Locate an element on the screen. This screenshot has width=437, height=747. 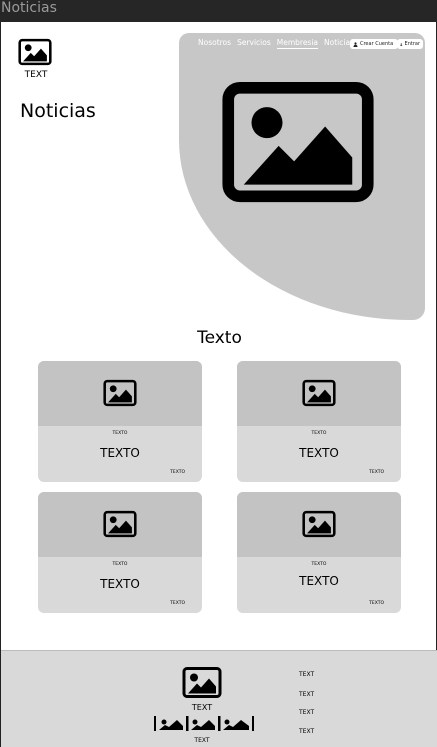
create-account-label: Crear Cuenta is located at coordinates (377, 44).